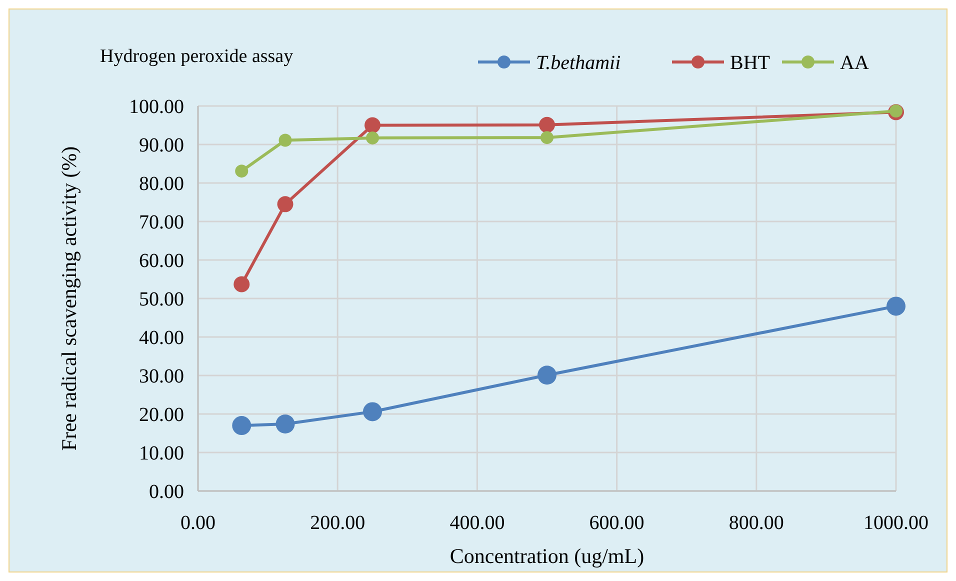 The height and width of the screenshot is (581, 956). What do you see at coordinates (578, 63) in the screenshot?
I see `legend-label: T.bethamii` at bounding box center [578, 63].